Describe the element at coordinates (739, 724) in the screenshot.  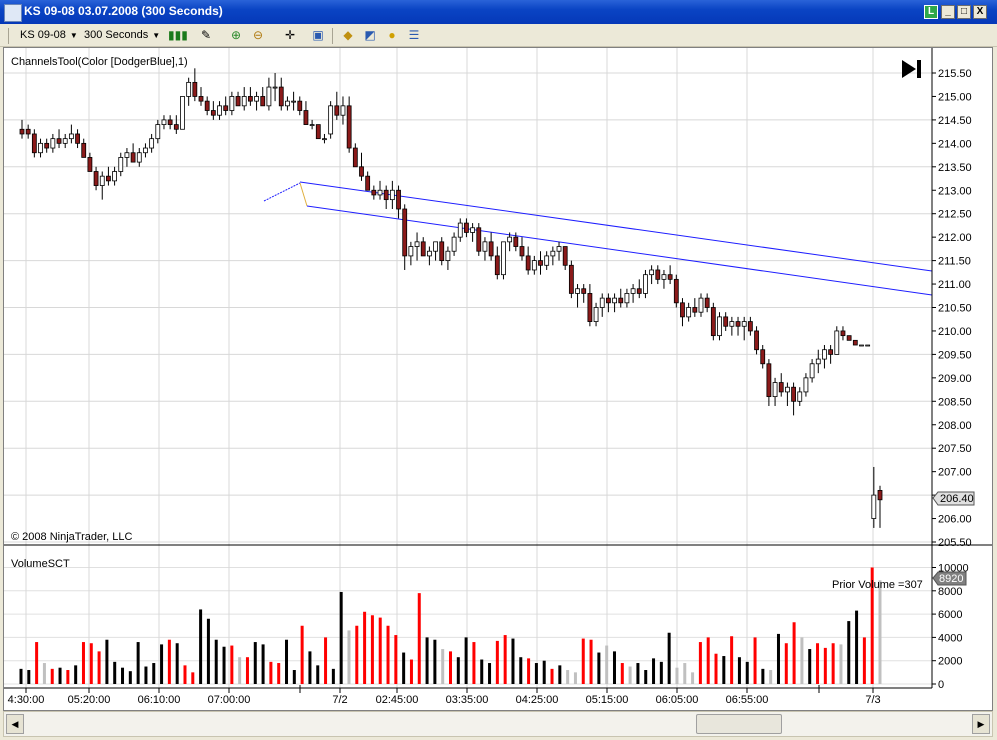
I see `scroll-thumb` at that location.